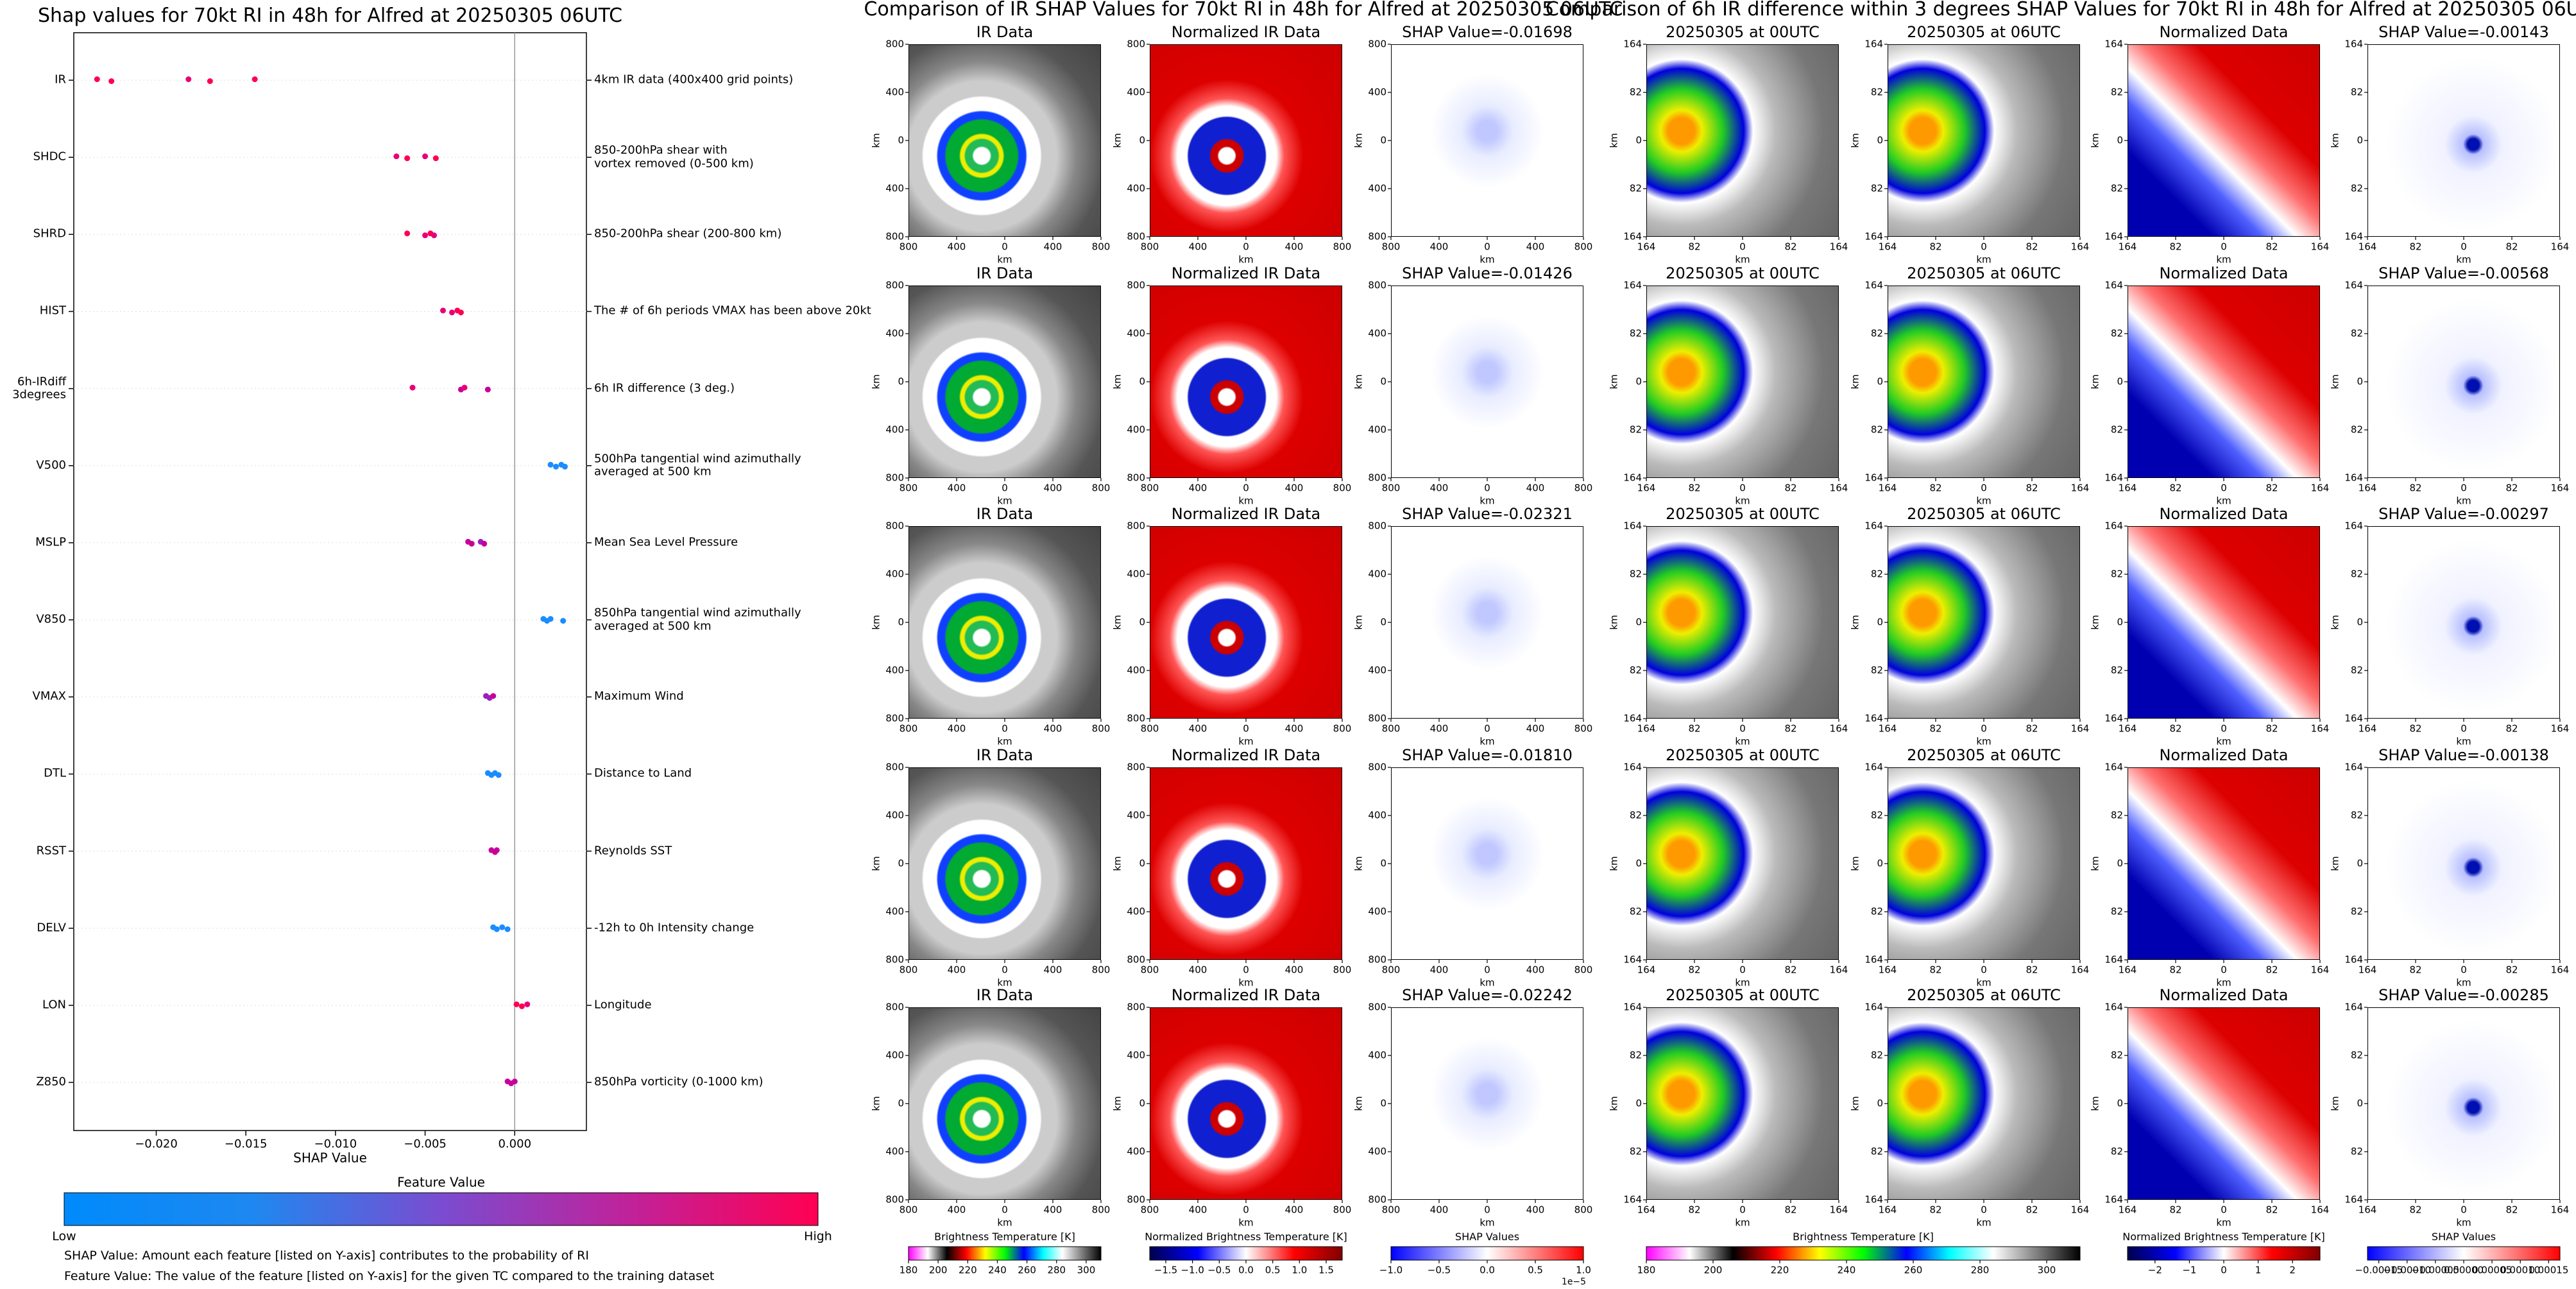 The height and width of the screenshot is (1289, 2576). Describe the element at coordinates (633, 851) in the screenshot. I see `feature-description: Reynolds SST` at that location.